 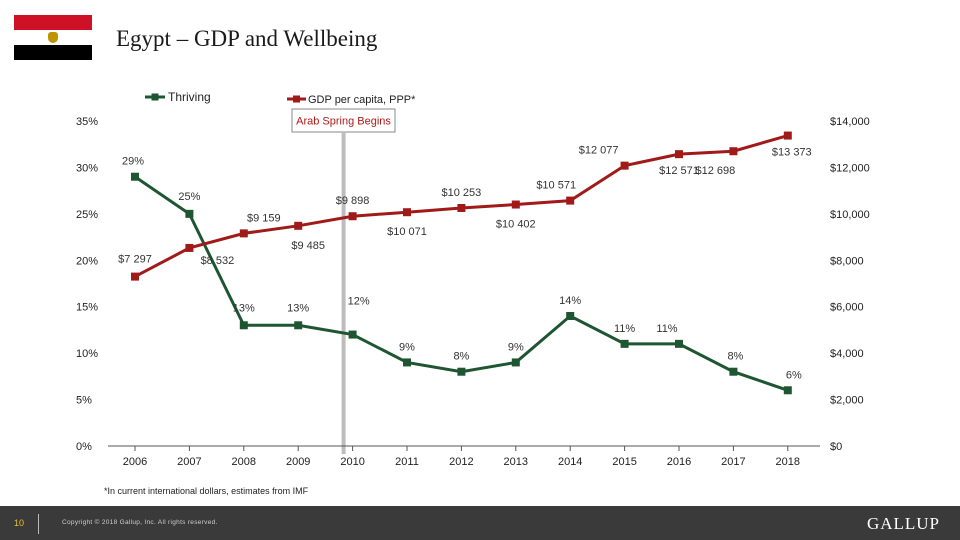 I want to click on x-tick-label: 2013, so click(x=516, y=462).